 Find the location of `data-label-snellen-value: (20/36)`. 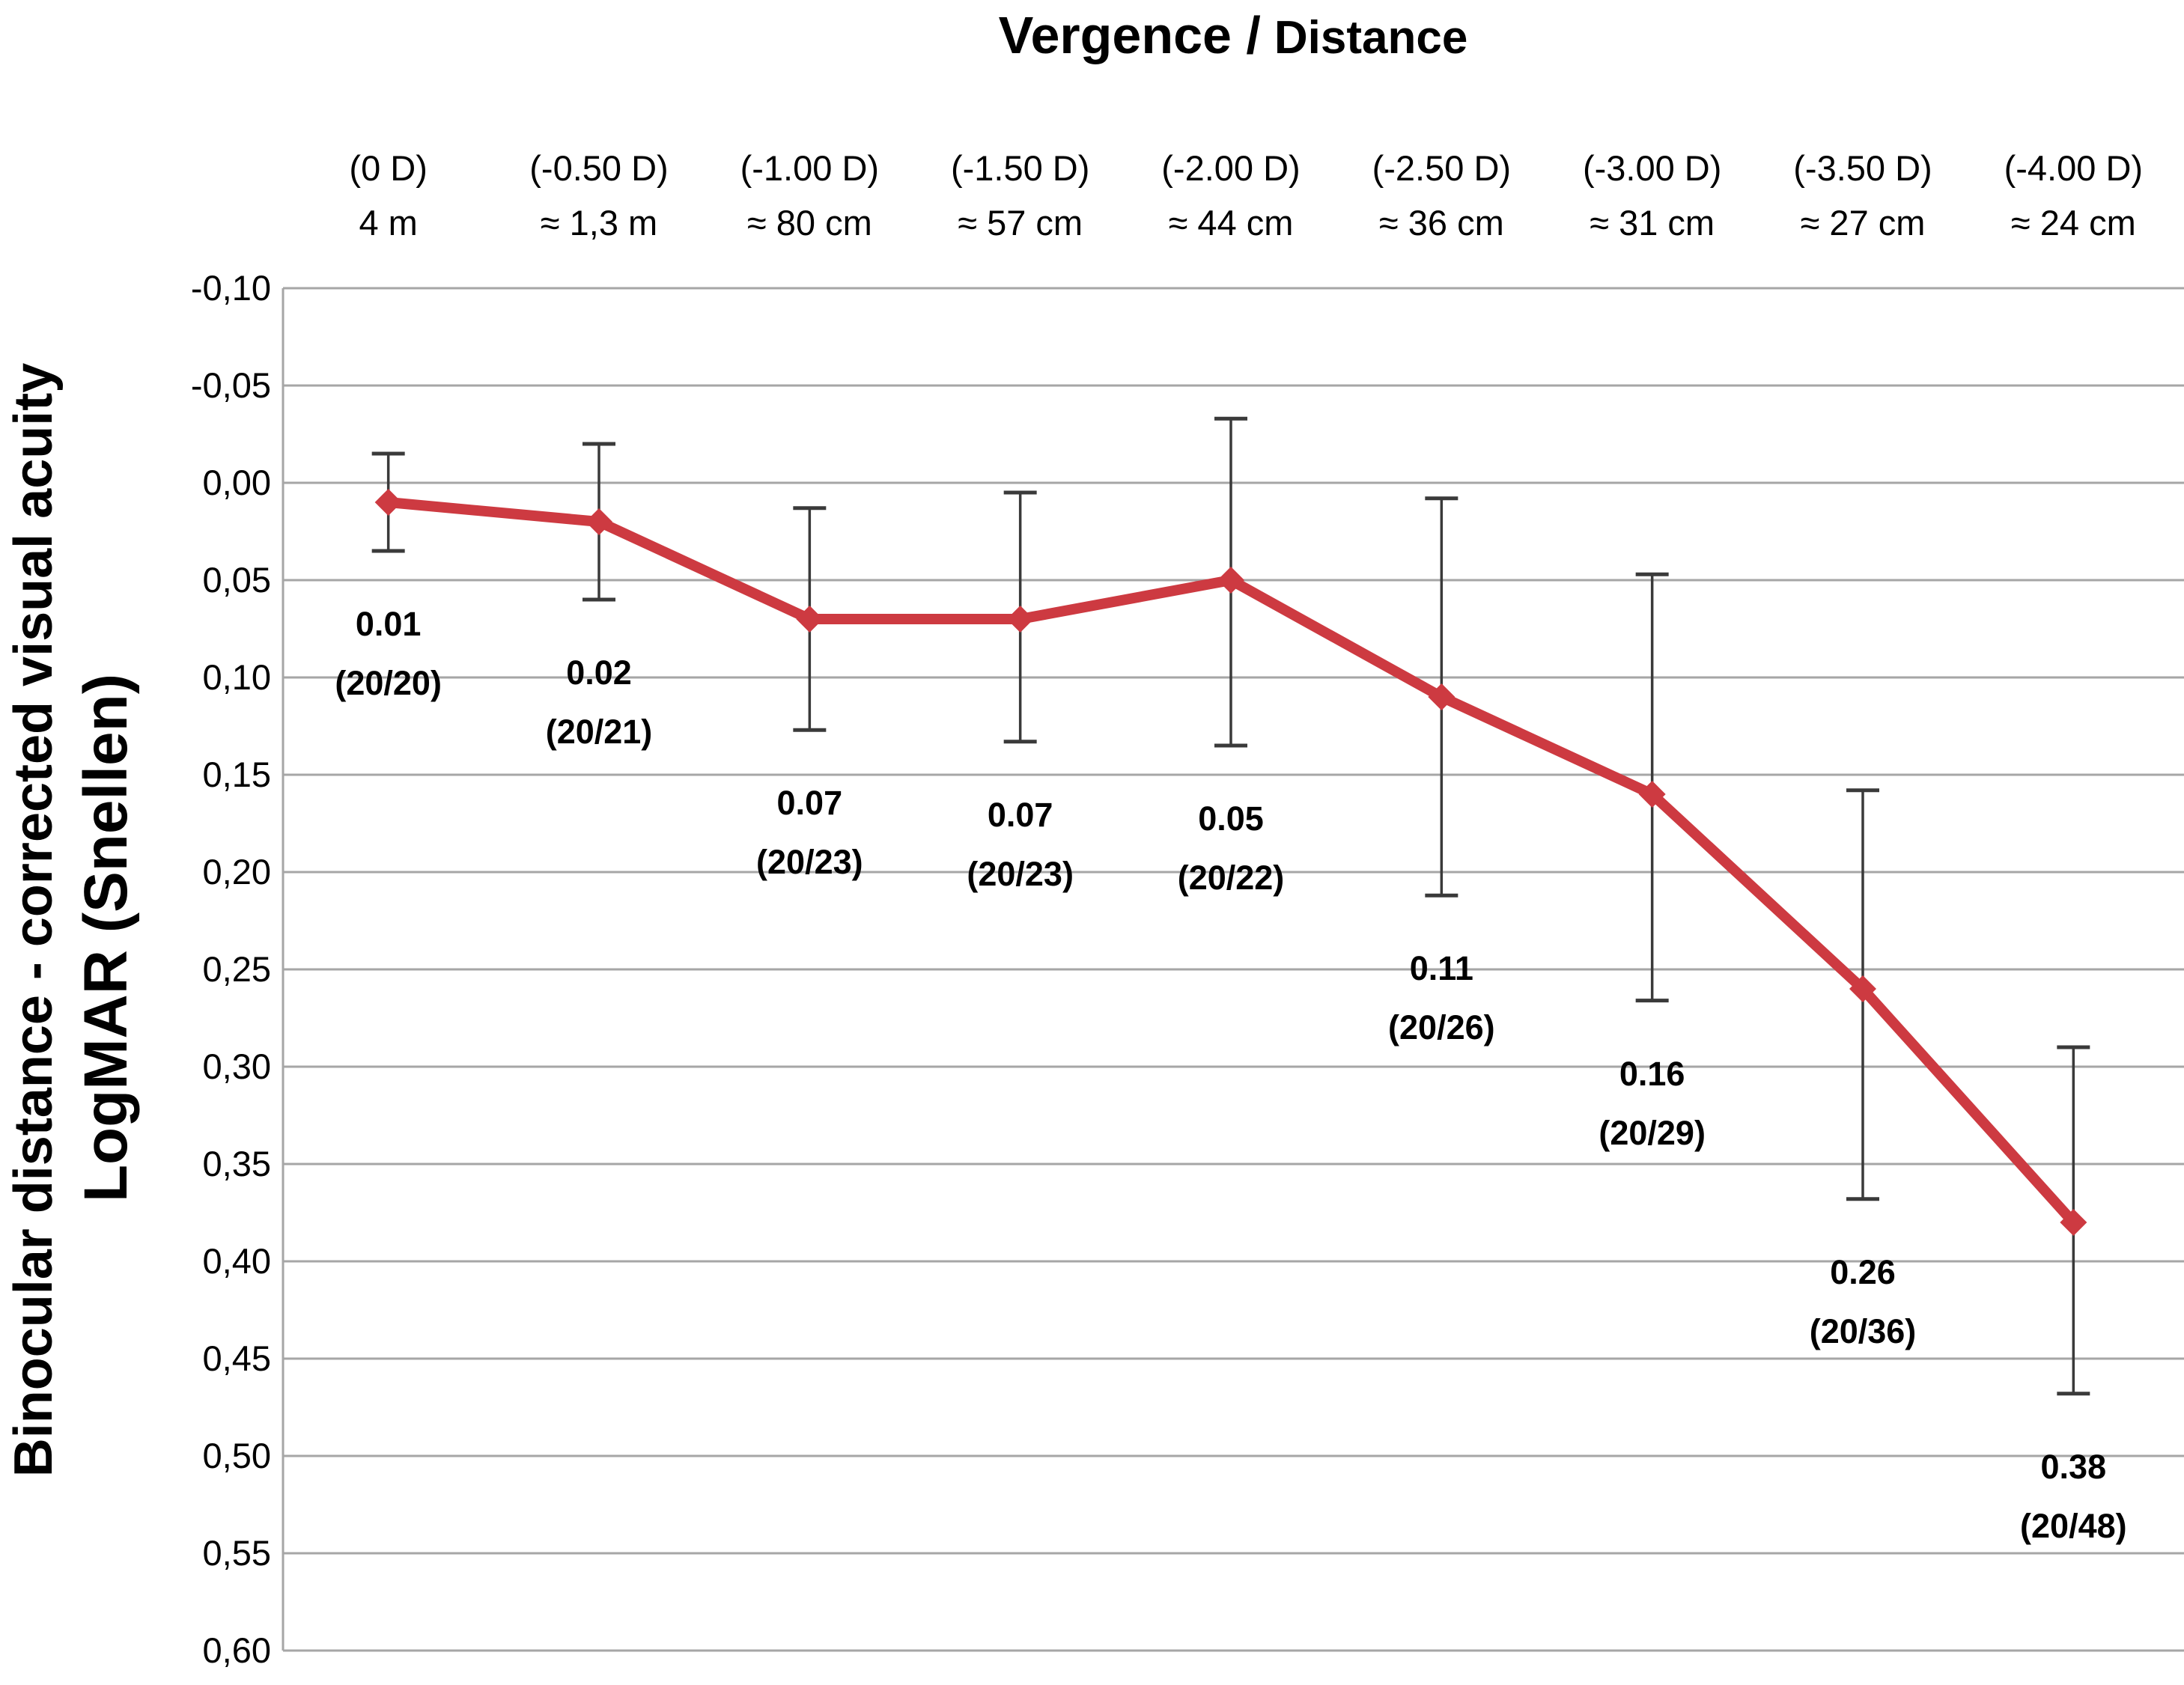

data-label-snellen-value: (20/36) is located at coordinates (1863, 1330).